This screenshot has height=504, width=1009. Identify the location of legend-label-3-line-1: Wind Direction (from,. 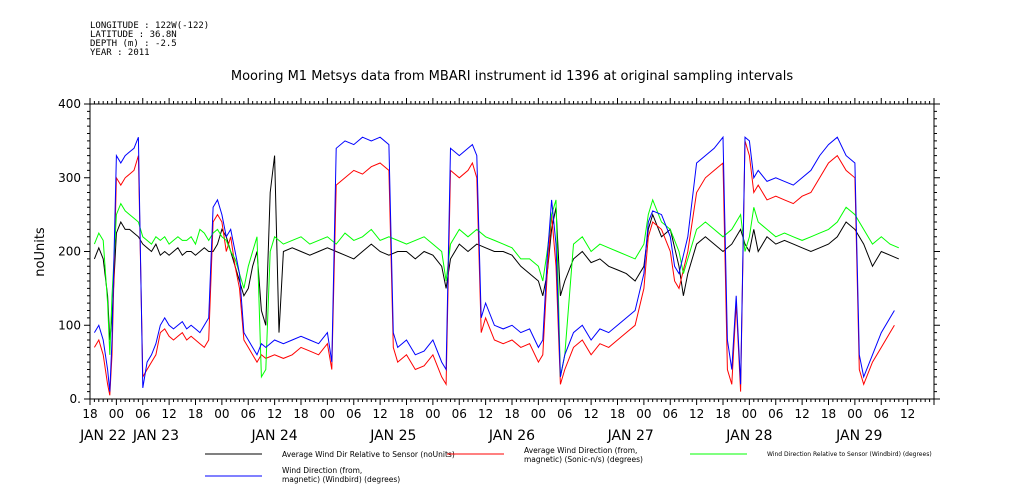
(322, 470).